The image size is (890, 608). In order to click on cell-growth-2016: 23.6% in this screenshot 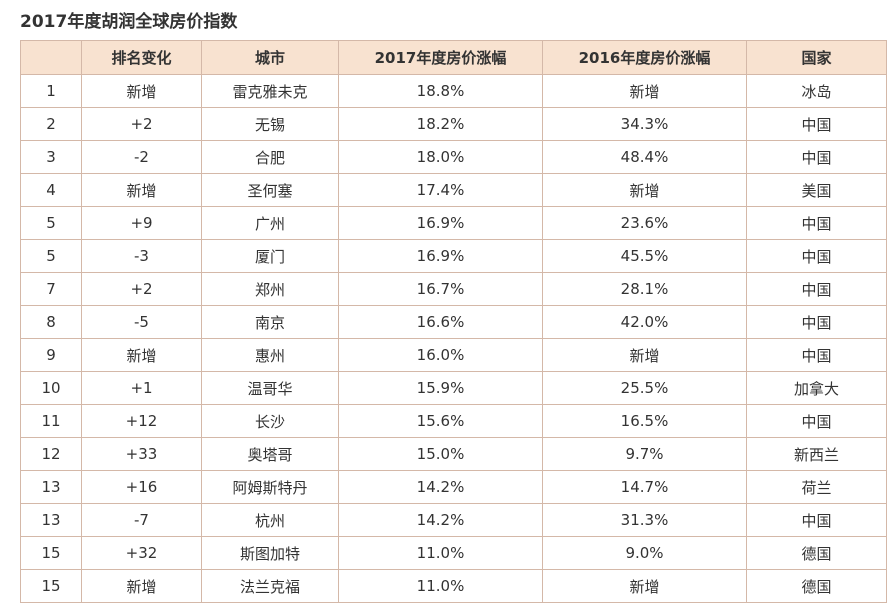, I will do `click(644, 223)`.